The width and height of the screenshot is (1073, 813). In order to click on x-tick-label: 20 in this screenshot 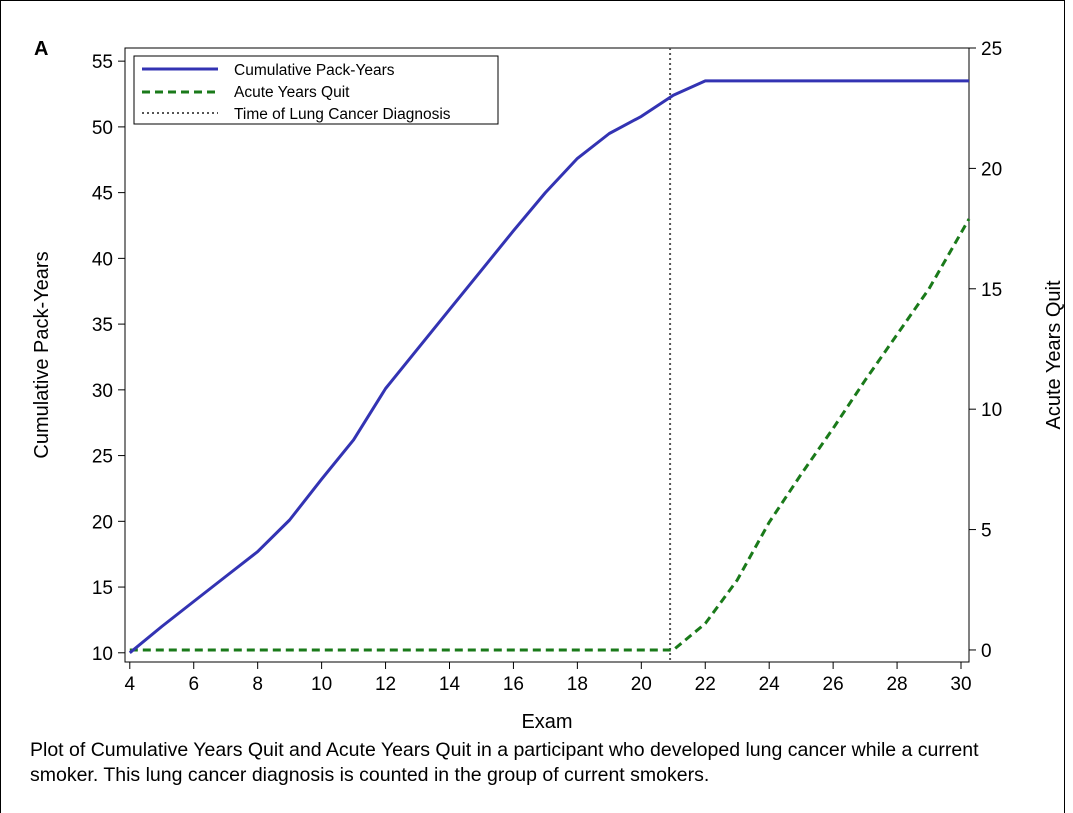, I will do `click(641, 684)`.